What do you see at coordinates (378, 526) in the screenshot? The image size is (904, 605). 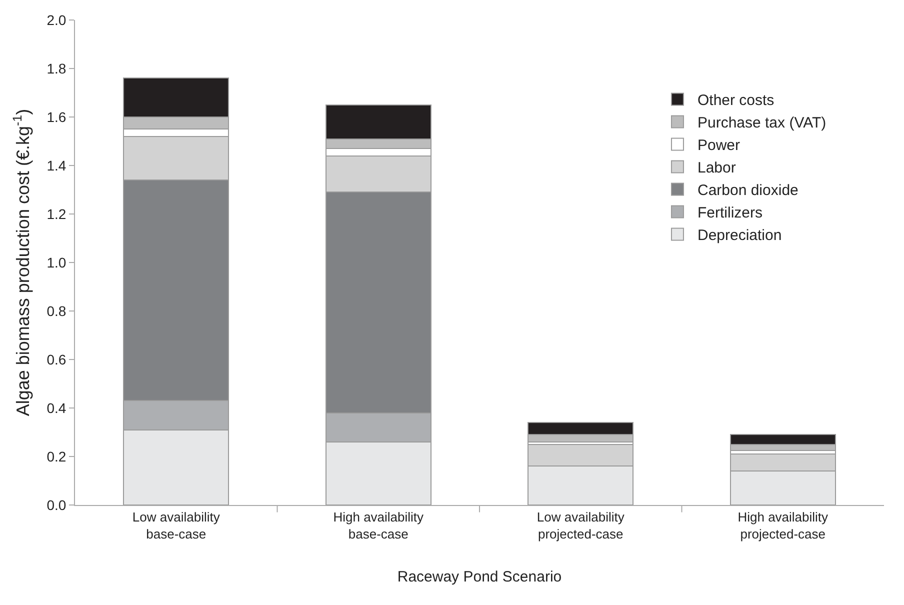 I see `x-tick-label: High availability base-case` at bounding box center [378, 526].